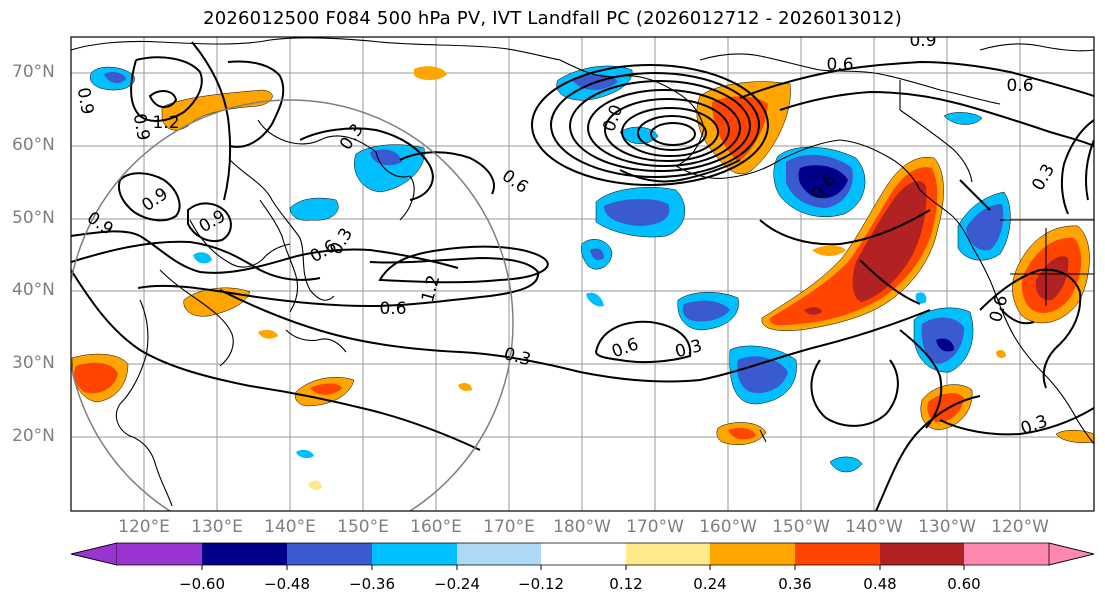 The width and height of the screenshot is (1105, 604). I want to click on colorbar-tick-label: −0.24, so click(457, 584).